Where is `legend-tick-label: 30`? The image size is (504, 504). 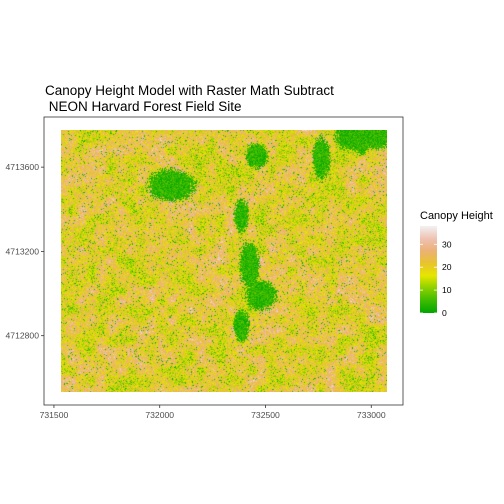 legend-tick-label: 30 is located at coordinates (447, 244).